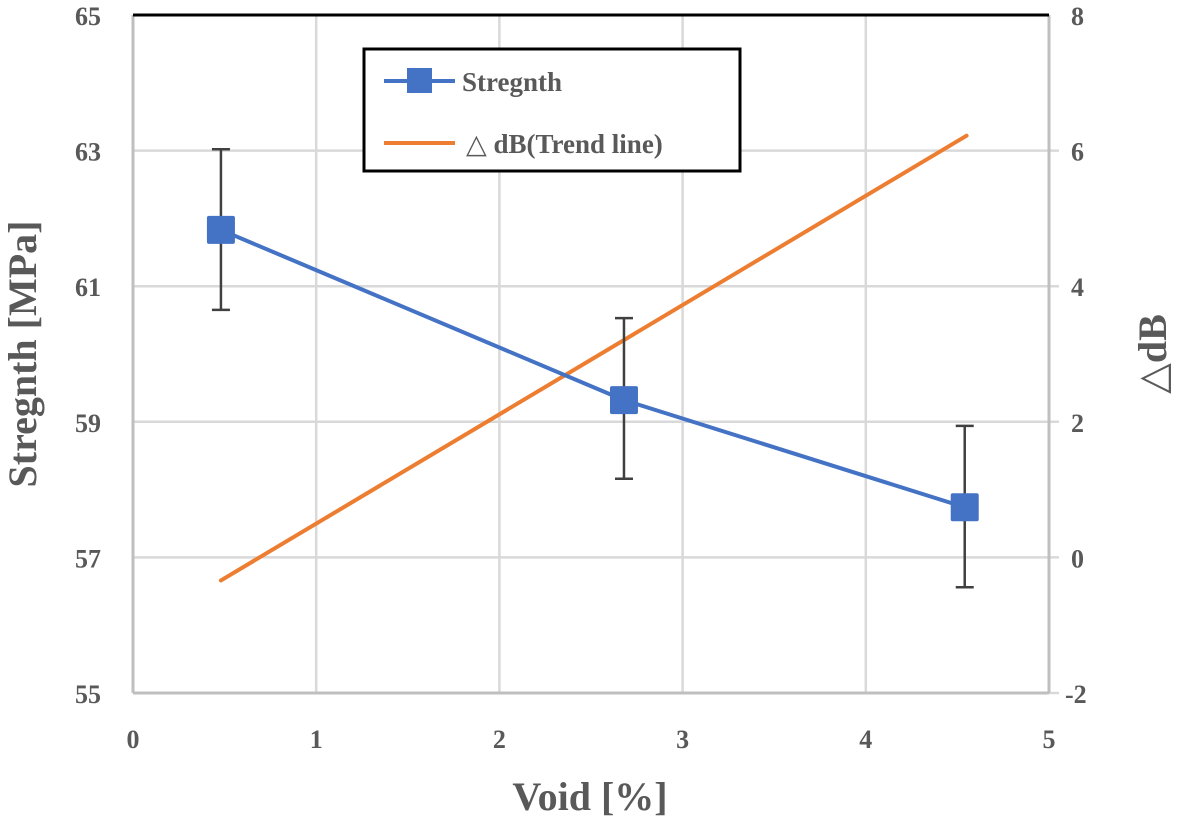 The image size is (1181, 824). Describe the element at coordinates (564, 144) in the screenshot. I see `legend-trend-label: △ dB(Trend line)` at that location.